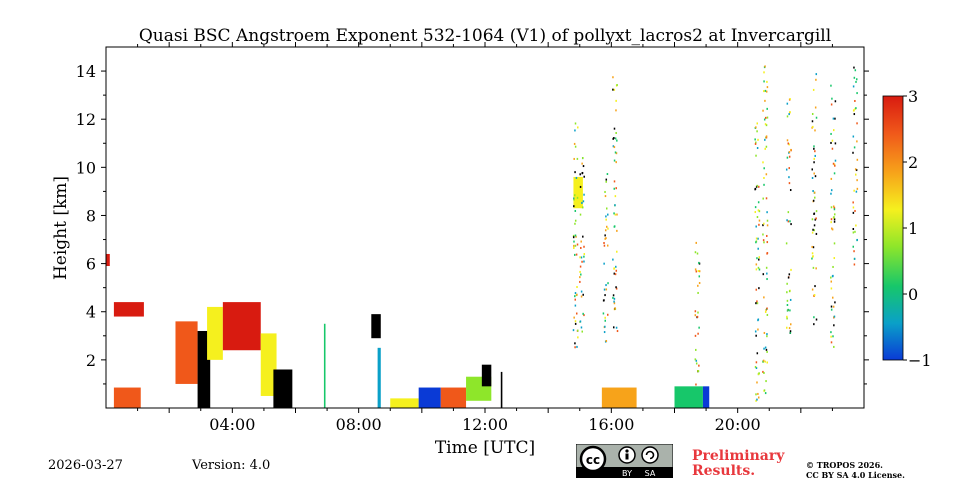  What do you see at coordinates (738, 424) in the screenshot?
I see `x-tick-label: 20:00` at bounding box center [738, 424].